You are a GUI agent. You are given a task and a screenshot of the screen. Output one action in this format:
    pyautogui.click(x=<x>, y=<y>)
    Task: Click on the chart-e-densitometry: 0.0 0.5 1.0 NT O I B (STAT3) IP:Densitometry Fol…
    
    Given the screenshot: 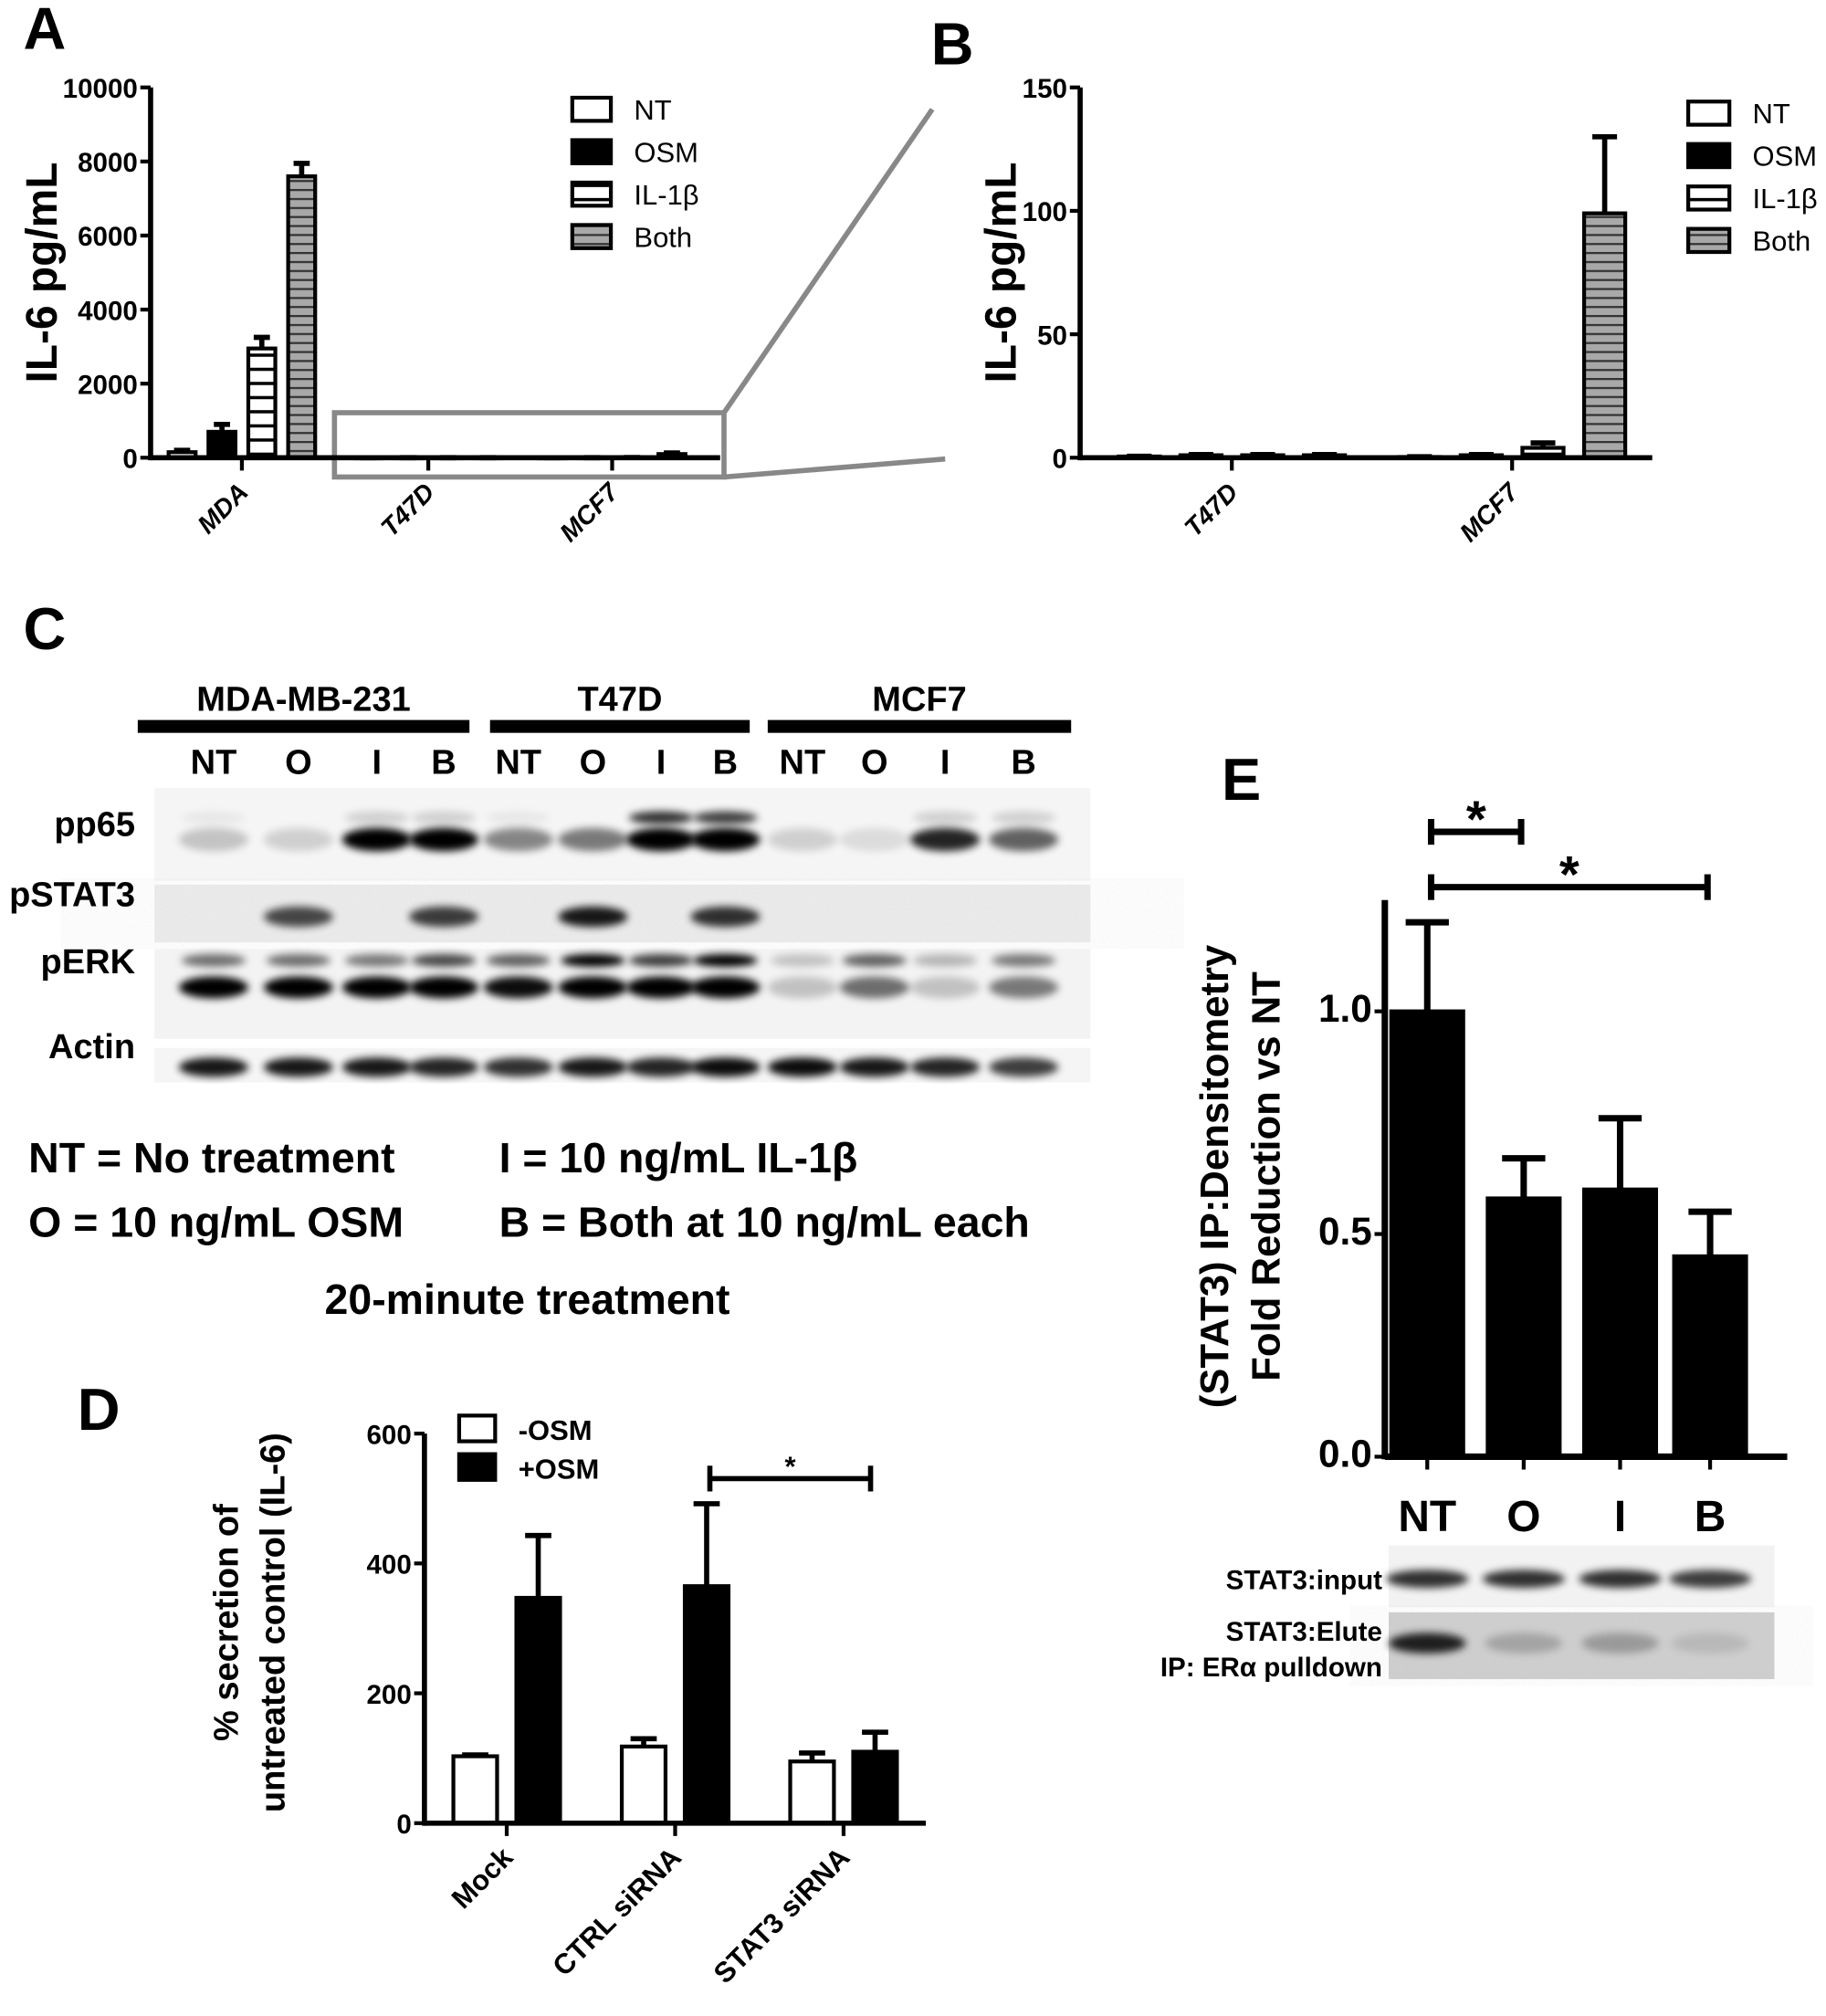 What is the action you would take?
    pyautogui.click(x=1490, y=1166)
    